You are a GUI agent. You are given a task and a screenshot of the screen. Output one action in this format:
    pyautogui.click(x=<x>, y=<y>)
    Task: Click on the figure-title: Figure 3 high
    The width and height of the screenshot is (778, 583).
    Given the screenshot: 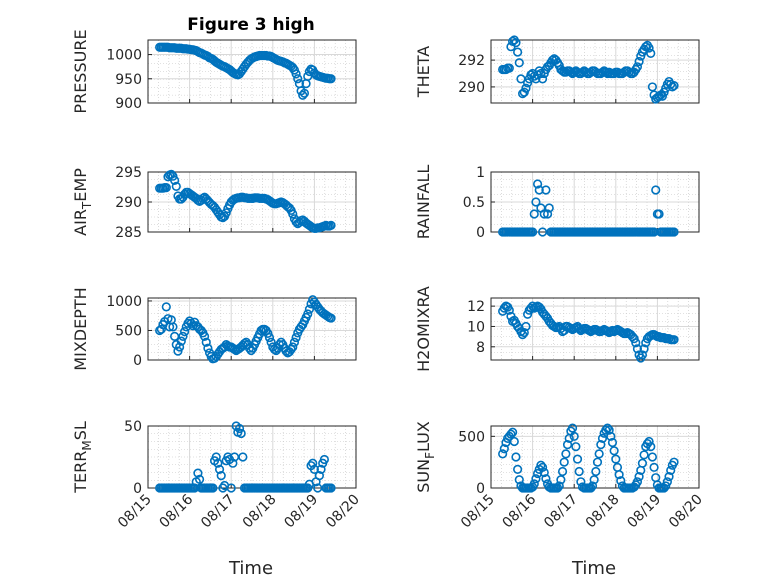 What is the action you would take?
    pyautogui.click(x=251, y=25)
    